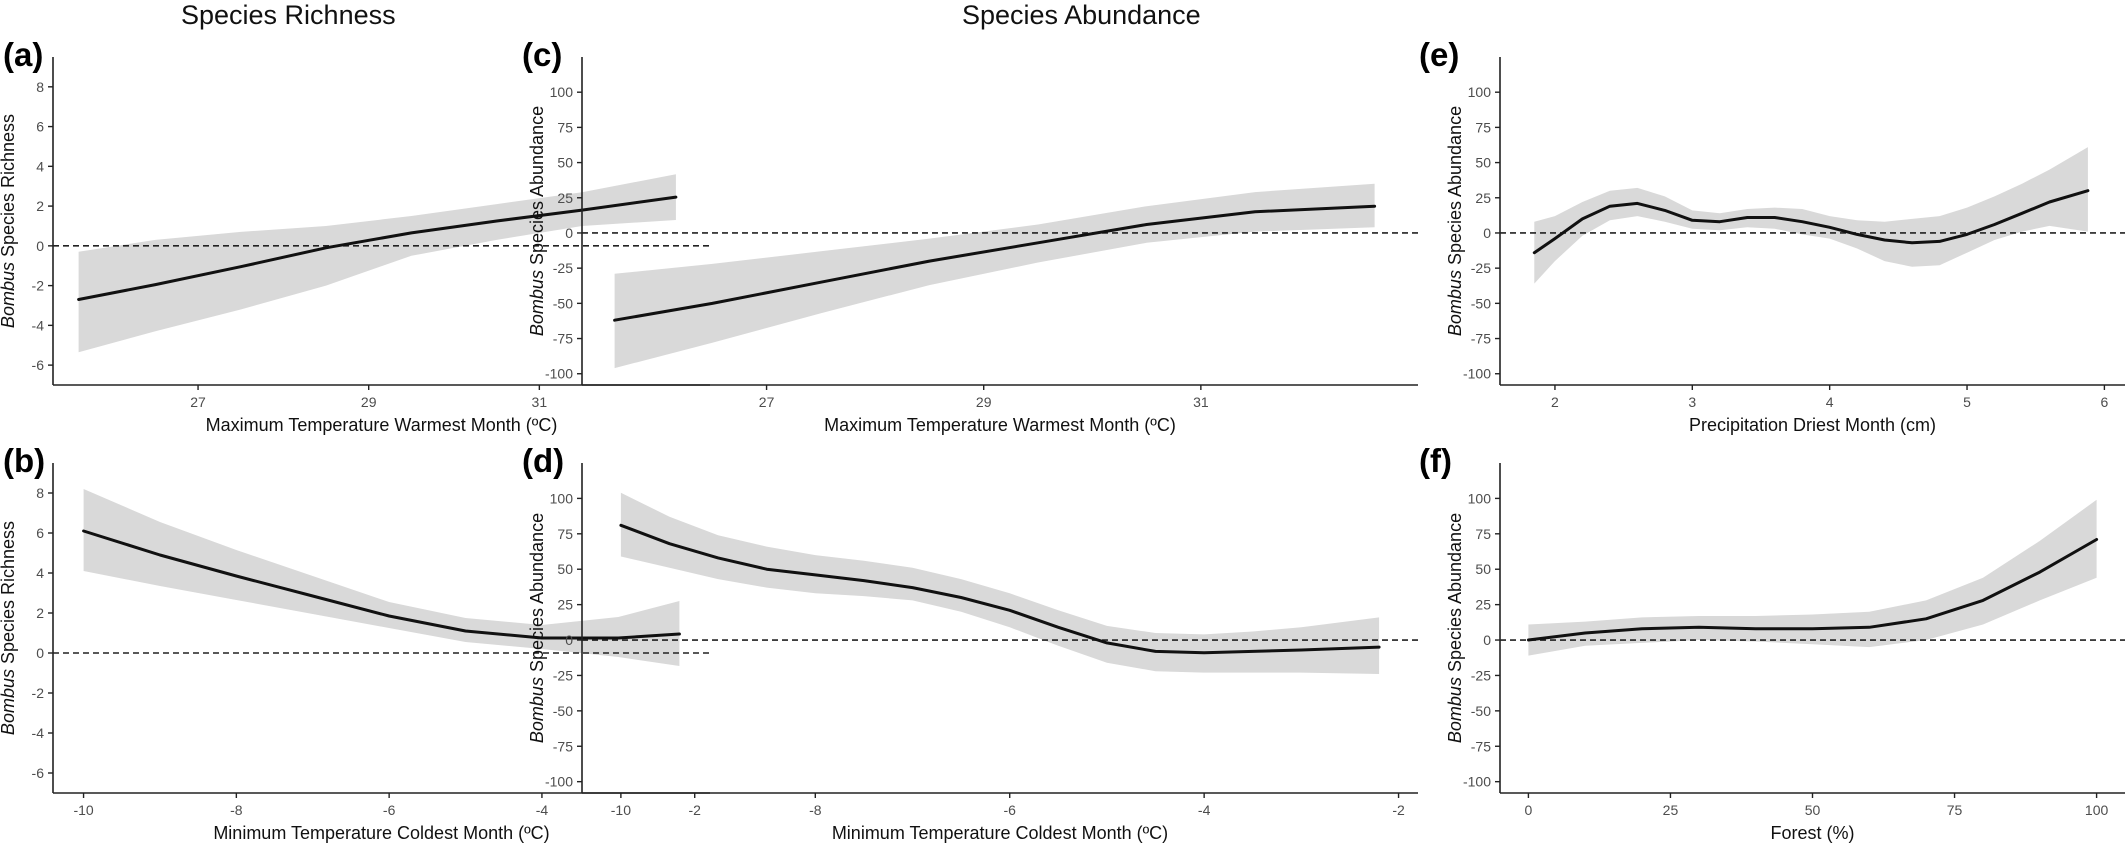 This screenshot has height=847, width=2128. Describe the element at coordinates (198, 402) in the screenshot. I see `x-tick-label: 27` at that location.